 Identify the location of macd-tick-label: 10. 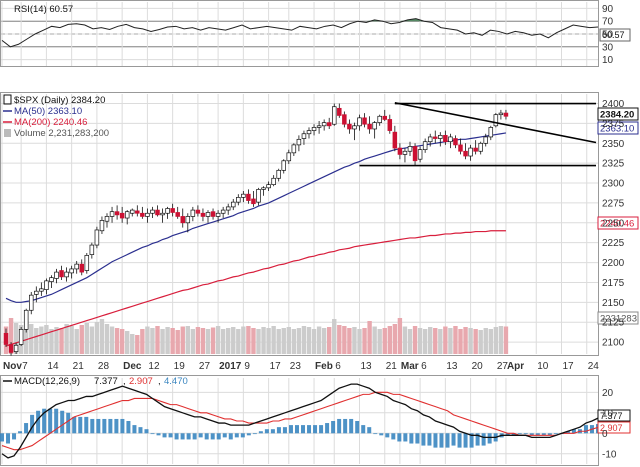
(608, 413).